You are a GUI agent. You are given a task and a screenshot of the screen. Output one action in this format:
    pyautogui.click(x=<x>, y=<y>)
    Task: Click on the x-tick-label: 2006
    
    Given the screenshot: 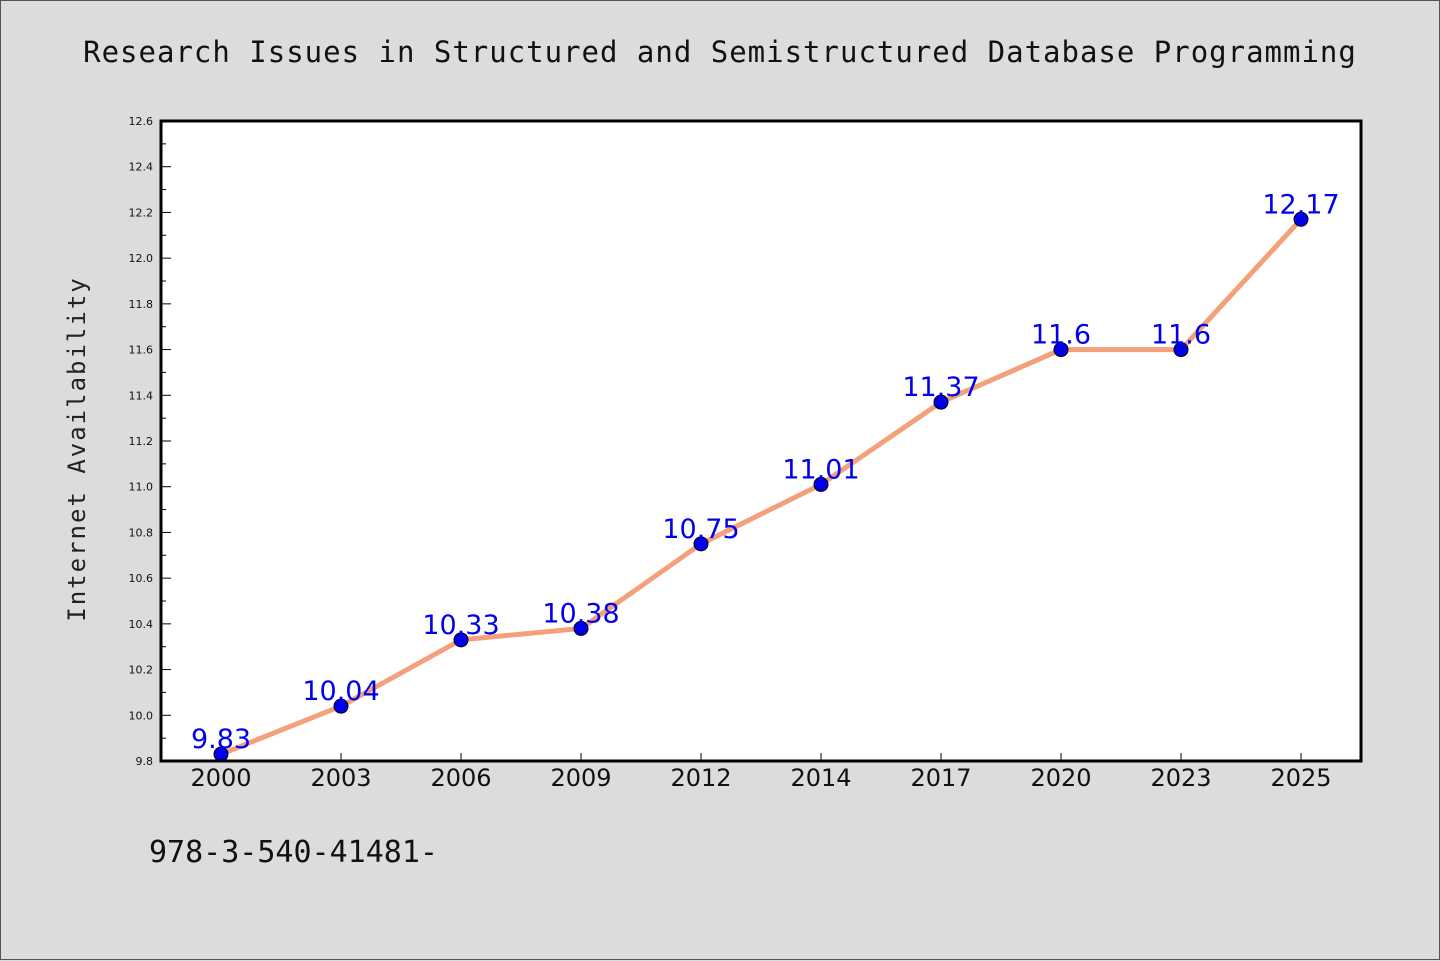 What is the action you would take?
    pyautogui.click(x=460, y=778)
    